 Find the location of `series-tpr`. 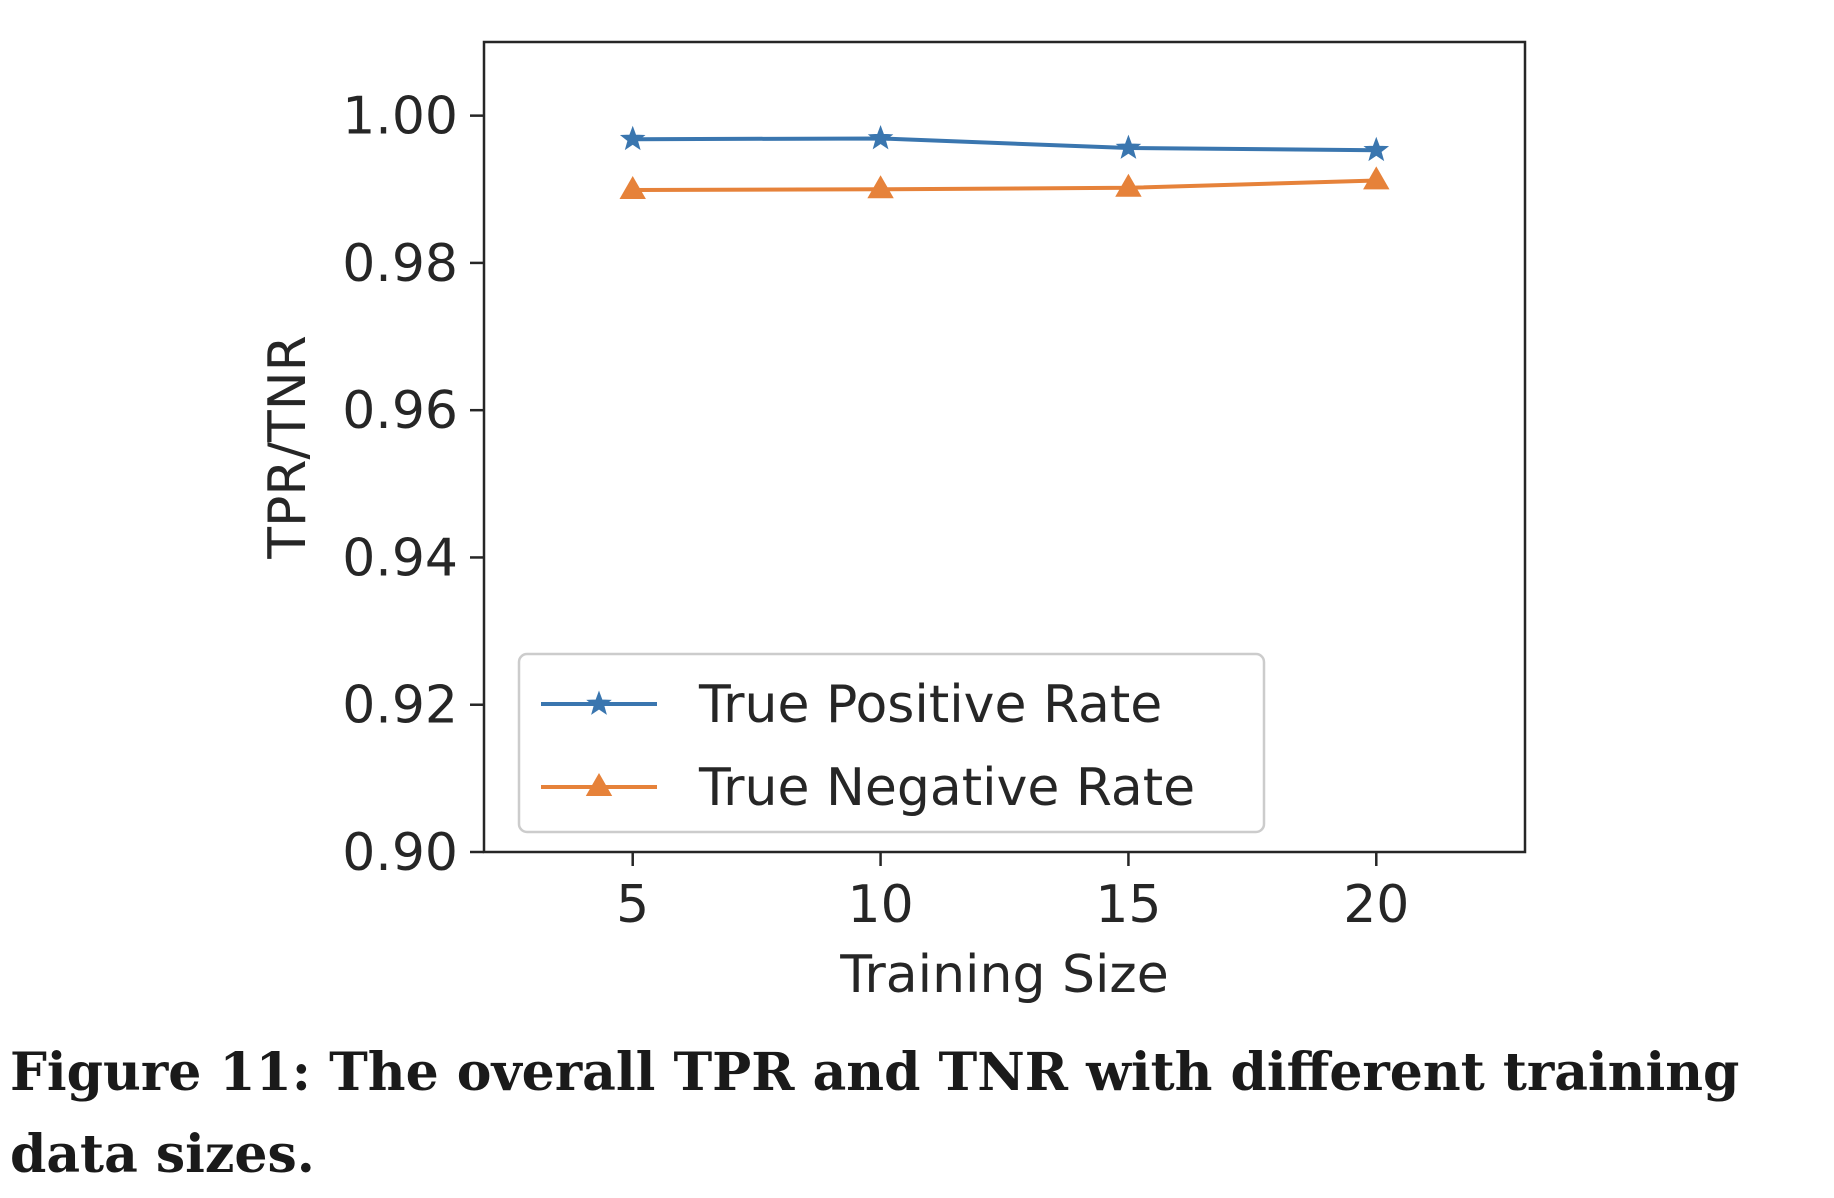

series-tpr is located at coordinates (1004, 143).